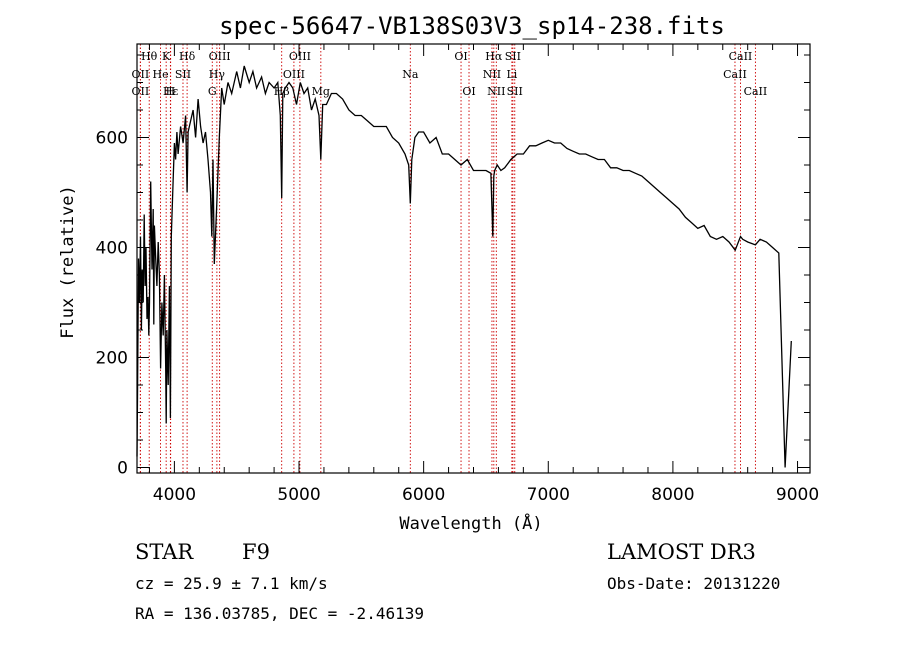  I want to click on survey-name: LAMOST DR3, so click(681, 552).